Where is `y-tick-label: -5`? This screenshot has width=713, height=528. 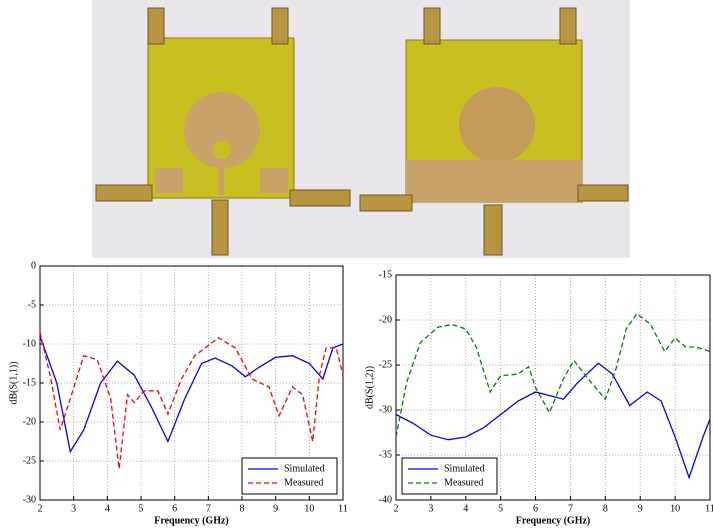 y-tick-label: -5 is located at coordinates (32, 304).